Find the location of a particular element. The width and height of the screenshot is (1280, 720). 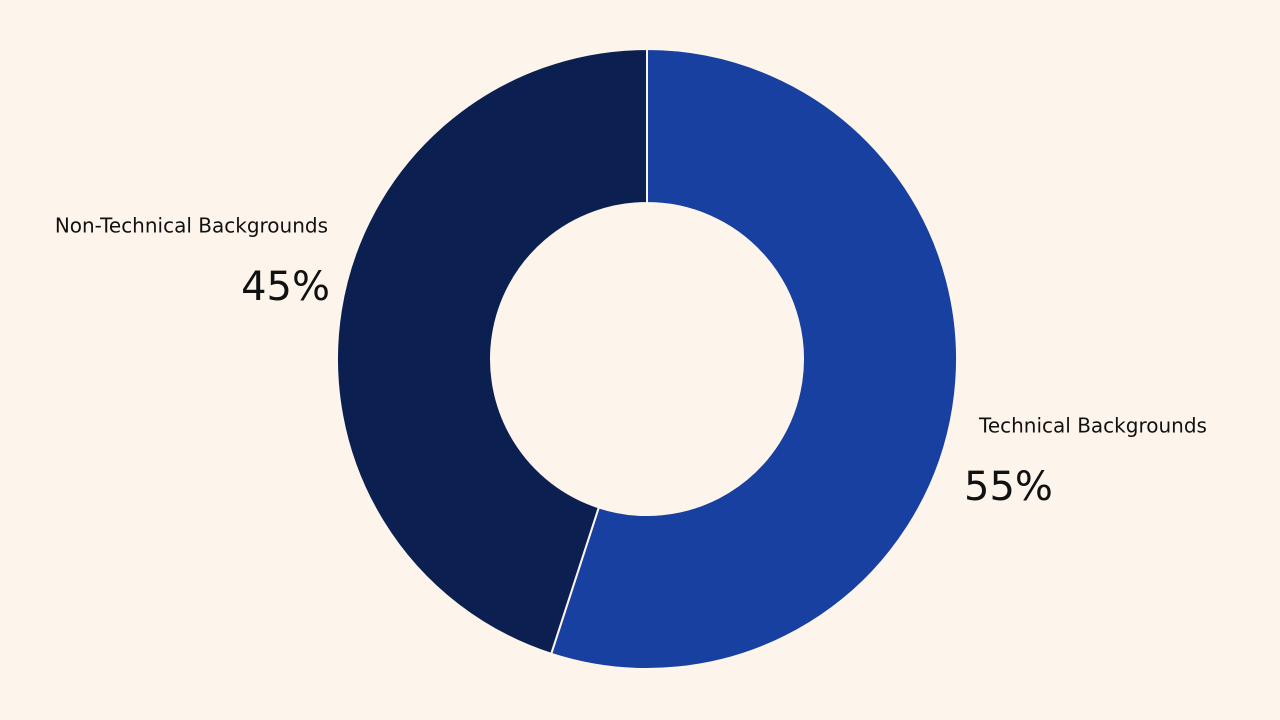

value-label: 55% is located at coordinates (1008, 487).